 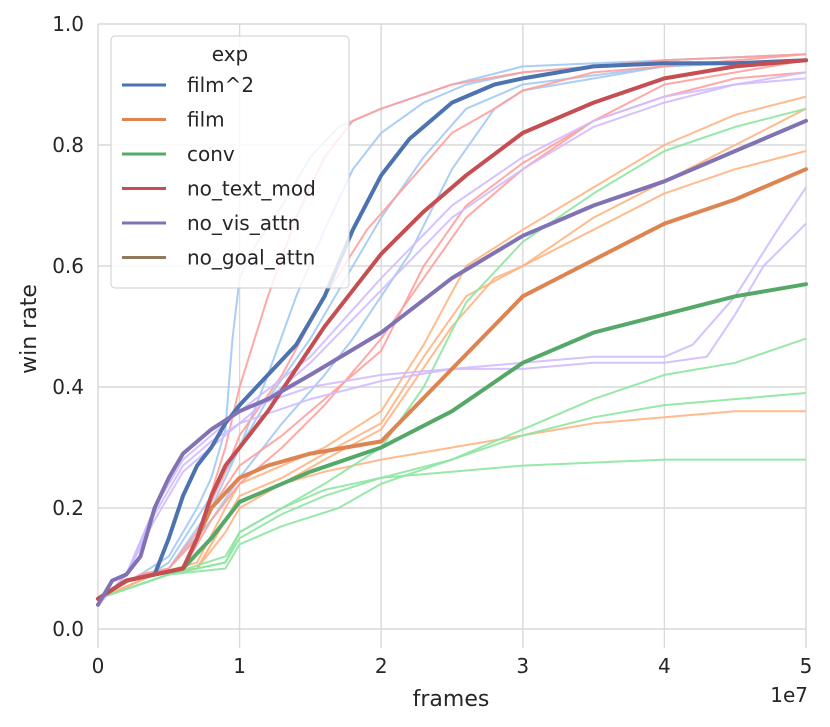 What do you see at coordinates (251, 258) in the screenshot?
I see `legend-label-no-goal-attn: no_goal_attn` at bounding box center [251, 258].